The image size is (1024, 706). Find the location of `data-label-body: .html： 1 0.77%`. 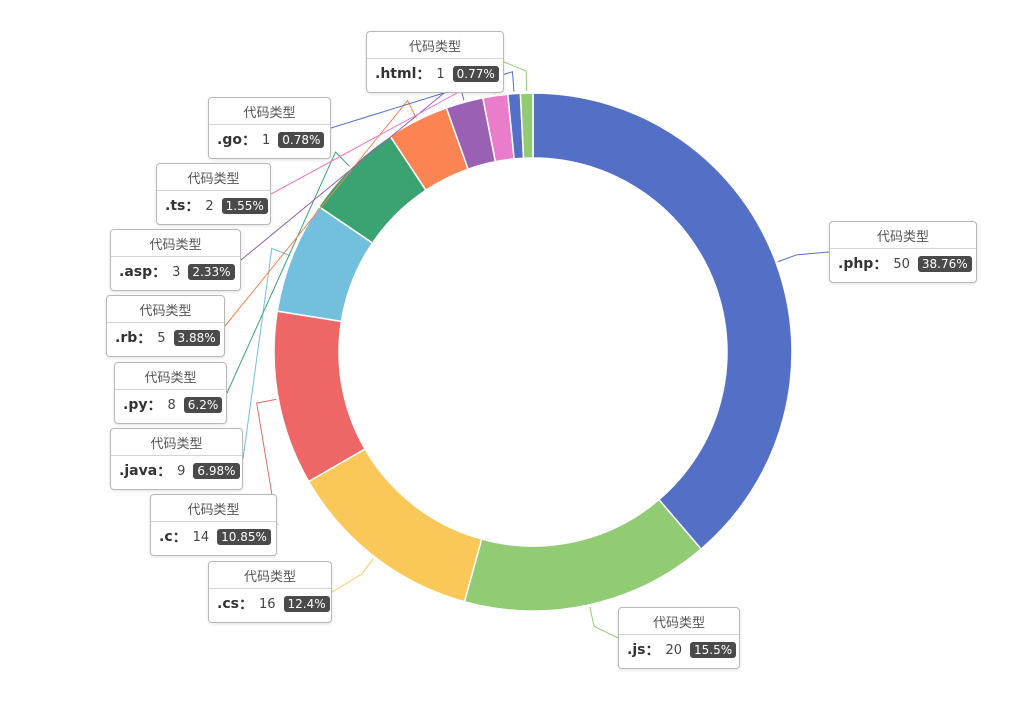

data-label-body: .html： 1 0.77% is located at coordinates (435, 74).